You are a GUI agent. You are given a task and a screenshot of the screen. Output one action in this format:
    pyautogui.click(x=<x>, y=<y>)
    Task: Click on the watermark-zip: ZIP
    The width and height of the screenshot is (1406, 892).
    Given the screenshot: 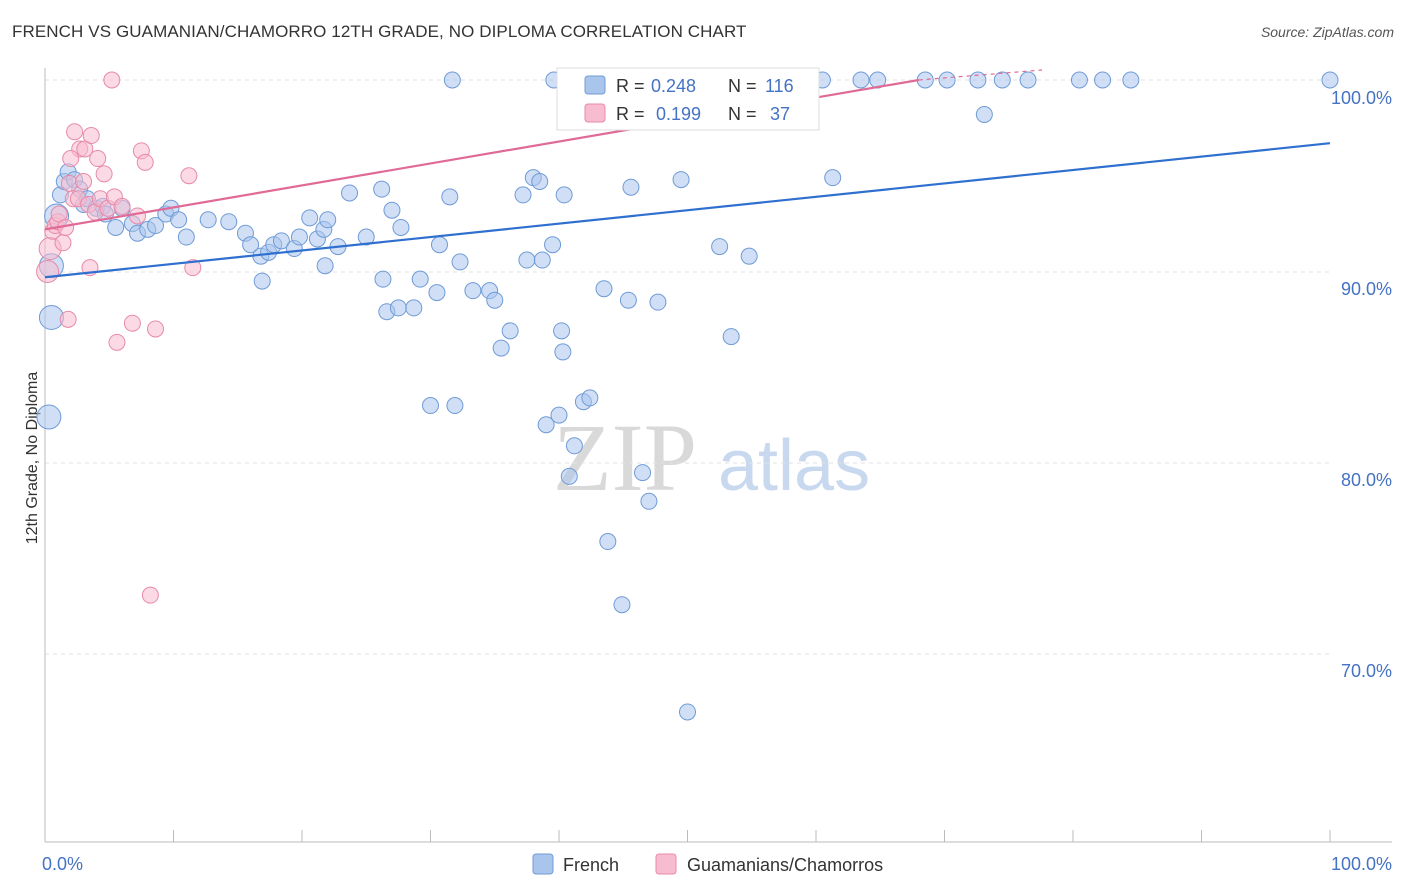 What is the action you would take?
    pyautogui.click(x=625, y=457)
    